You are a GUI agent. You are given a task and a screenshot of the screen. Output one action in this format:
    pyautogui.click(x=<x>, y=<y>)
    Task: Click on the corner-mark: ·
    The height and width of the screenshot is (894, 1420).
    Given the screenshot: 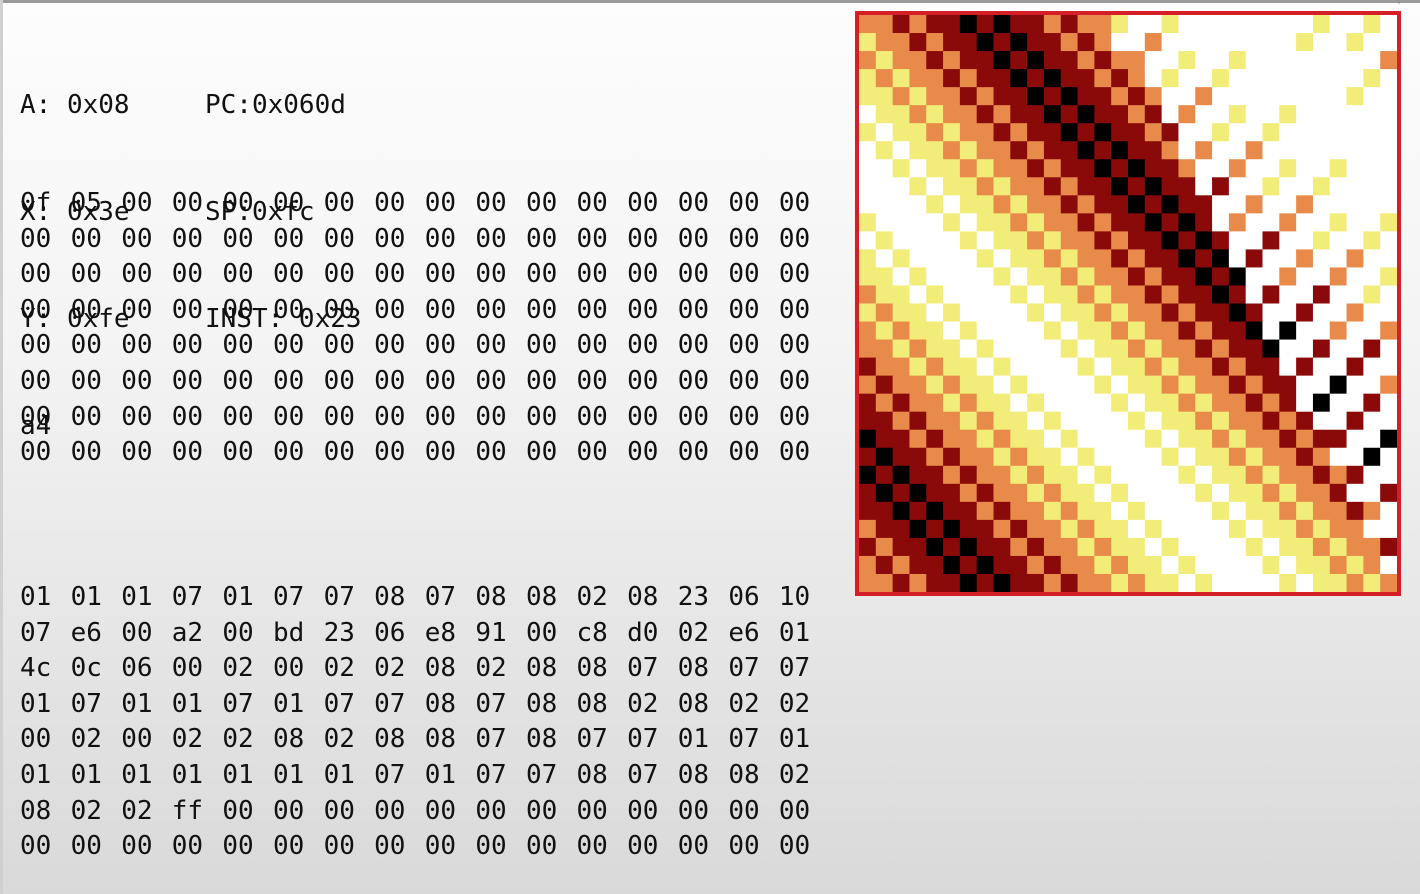 What is the action you would take?
    pyautogui.click(x=1398, y=4)
    